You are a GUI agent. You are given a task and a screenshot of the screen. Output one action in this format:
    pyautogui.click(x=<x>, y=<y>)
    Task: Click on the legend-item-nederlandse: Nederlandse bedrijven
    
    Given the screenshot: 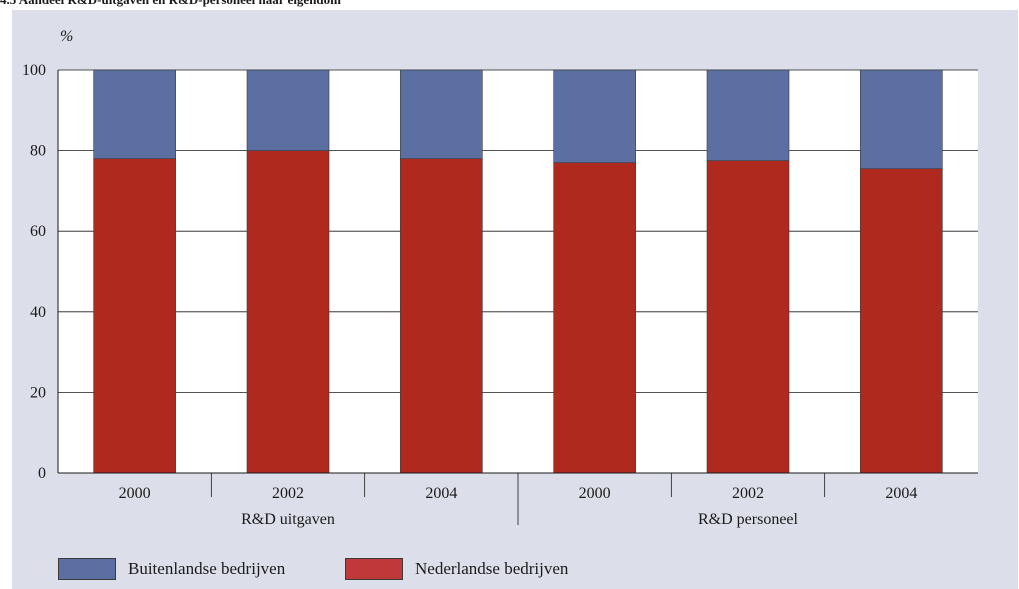 What is the action you would take?
    pyautogui.click(x=456, y=569)
    